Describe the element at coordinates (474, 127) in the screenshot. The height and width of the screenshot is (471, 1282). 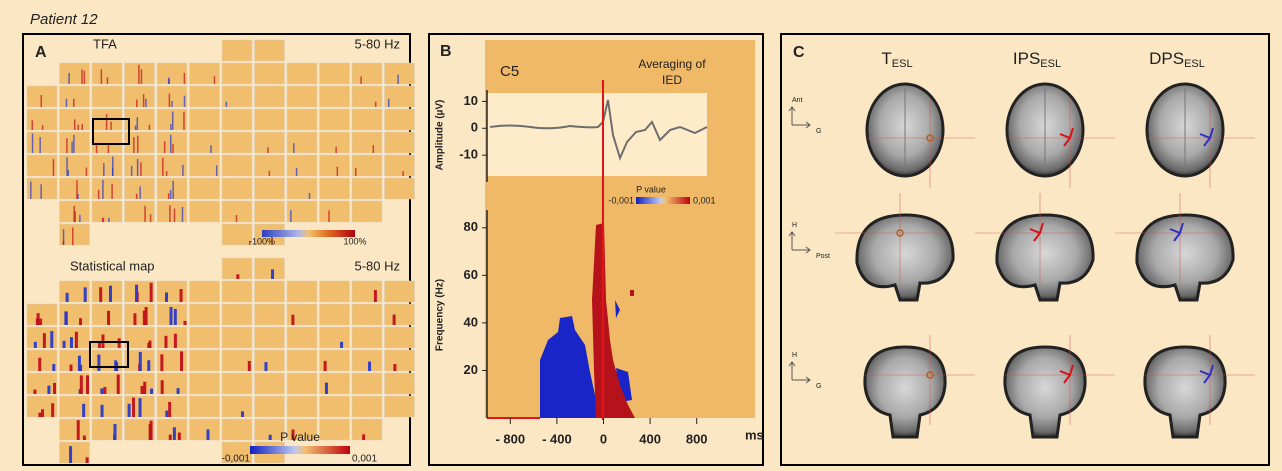
I see `y-tick-label: 0` at that location.